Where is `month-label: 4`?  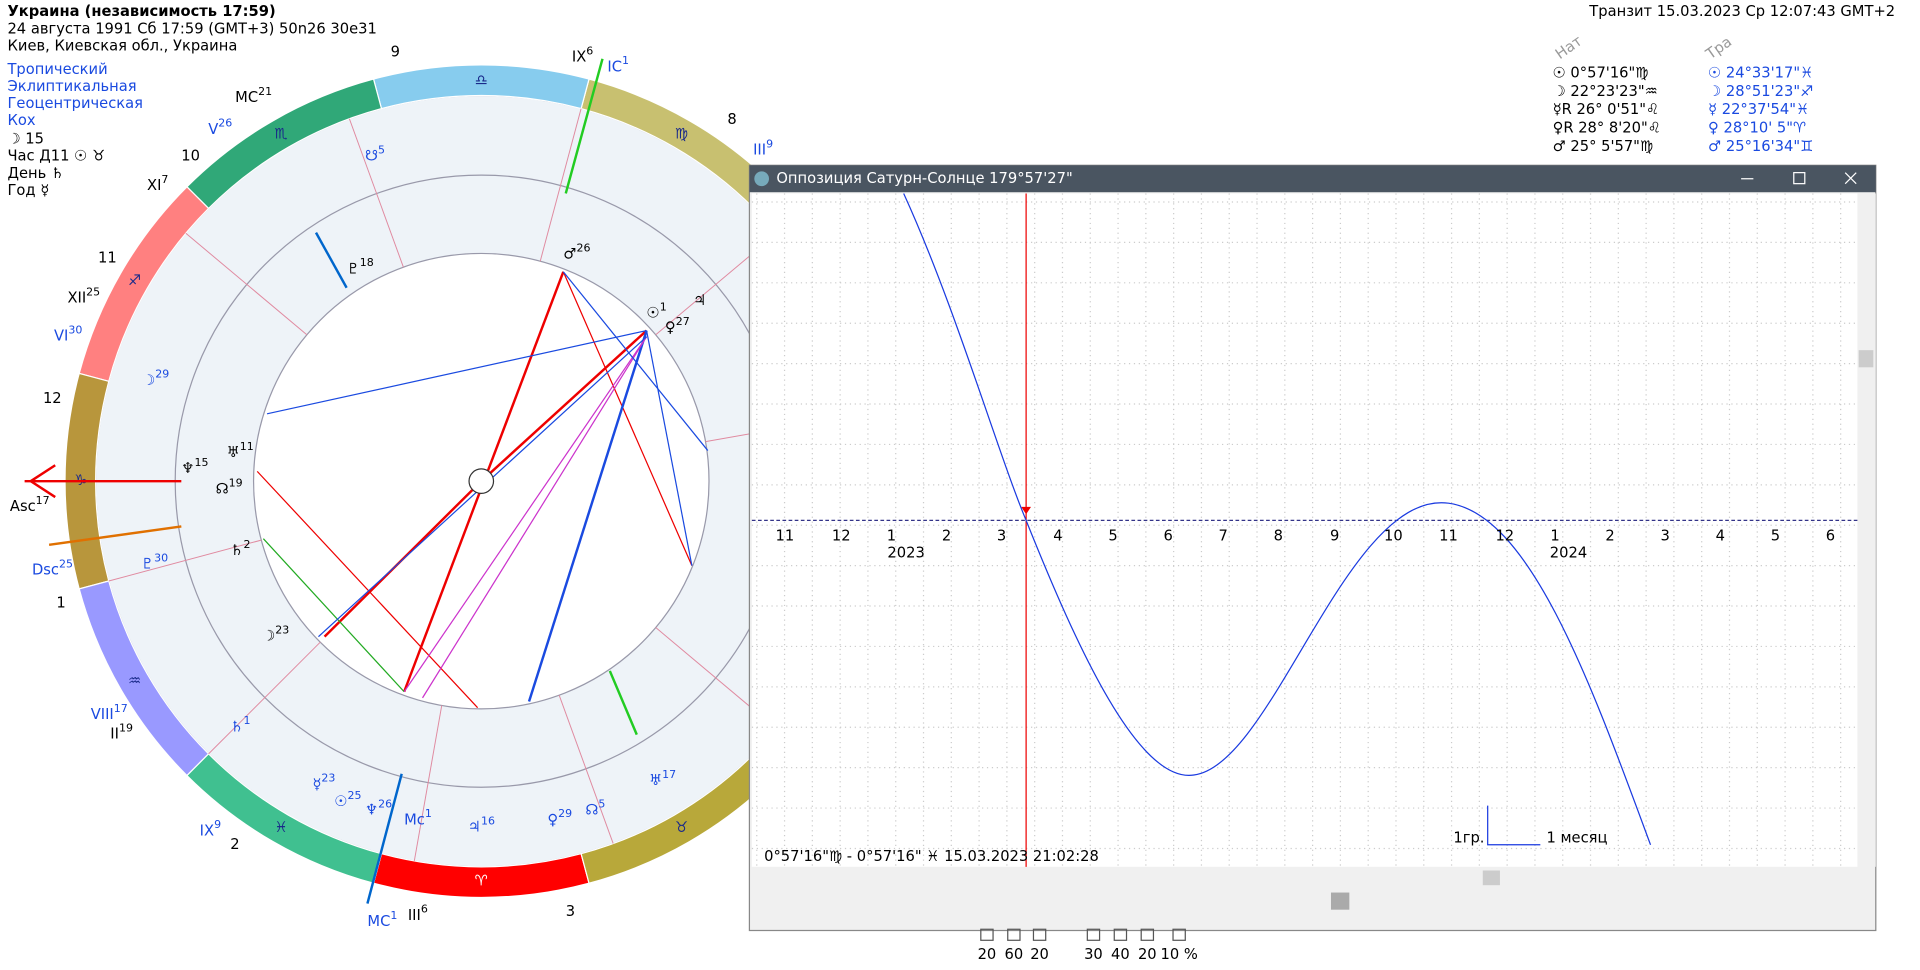
month-label: 4 is located at coordinates (1720, 535).